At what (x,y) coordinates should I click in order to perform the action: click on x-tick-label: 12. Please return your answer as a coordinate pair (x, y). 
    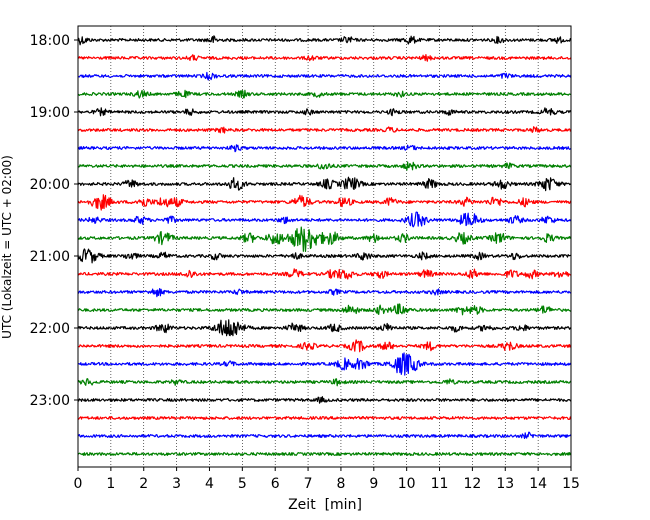
    Looking at the image, I should click on (472, 484).